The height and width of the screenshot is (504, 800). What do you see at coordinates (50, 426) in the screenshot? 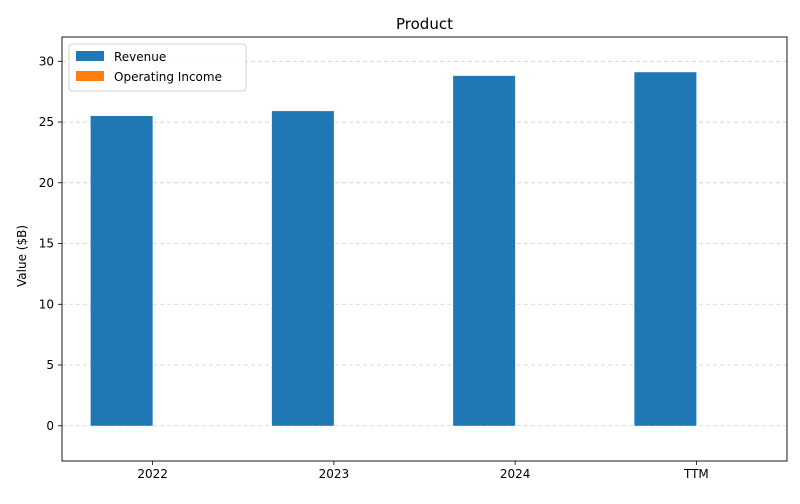
I see `y-tick-label: 0` at bounding box center [50, 426].